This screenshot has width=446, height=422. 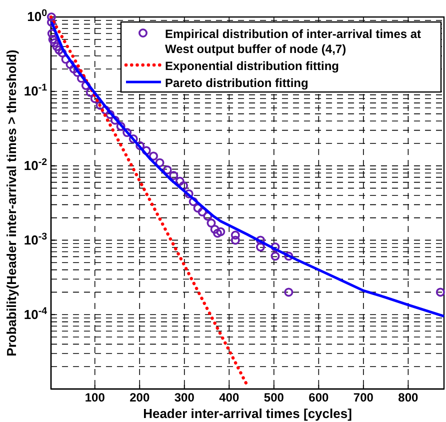 I want to click on x-tick-label: 600, so click(x=318, y=397).